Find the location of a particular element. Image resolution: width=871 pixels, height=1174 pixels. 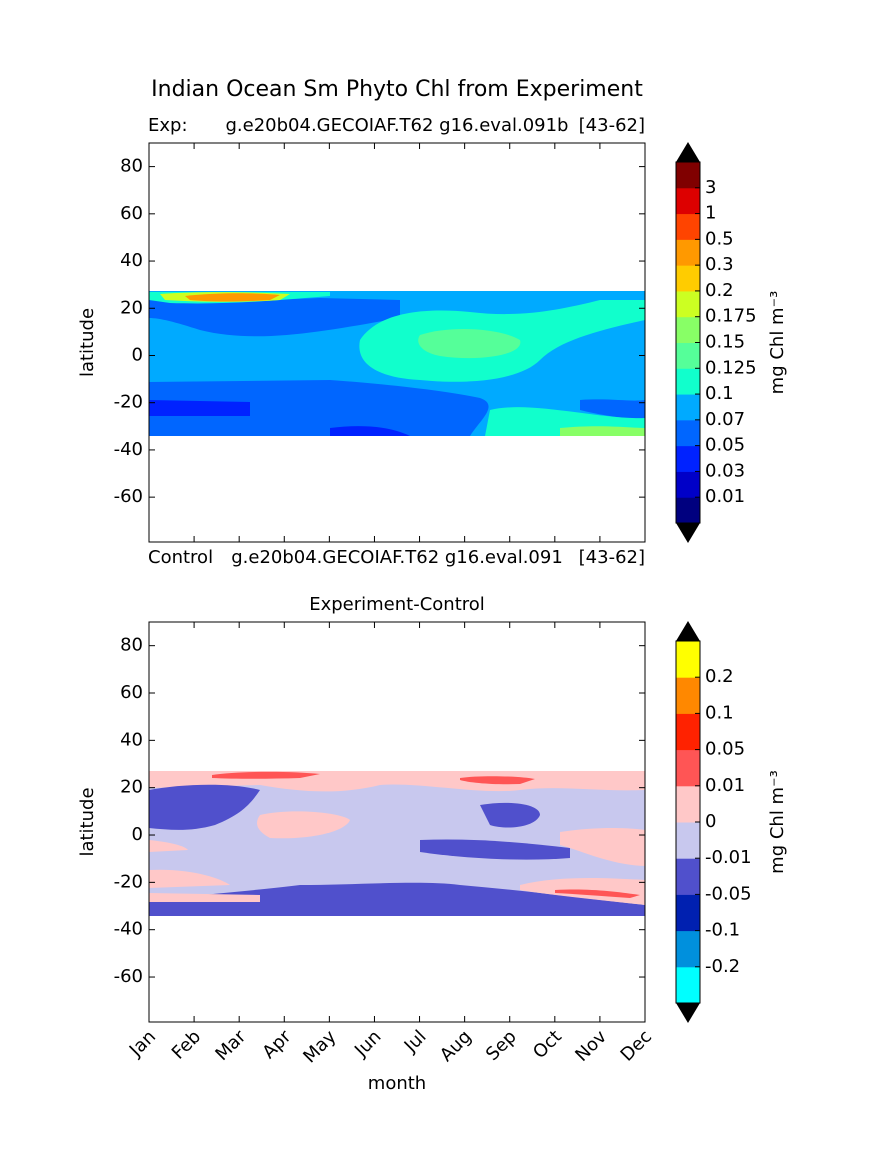

contour-fill-top is located at coordinates (397, 363).